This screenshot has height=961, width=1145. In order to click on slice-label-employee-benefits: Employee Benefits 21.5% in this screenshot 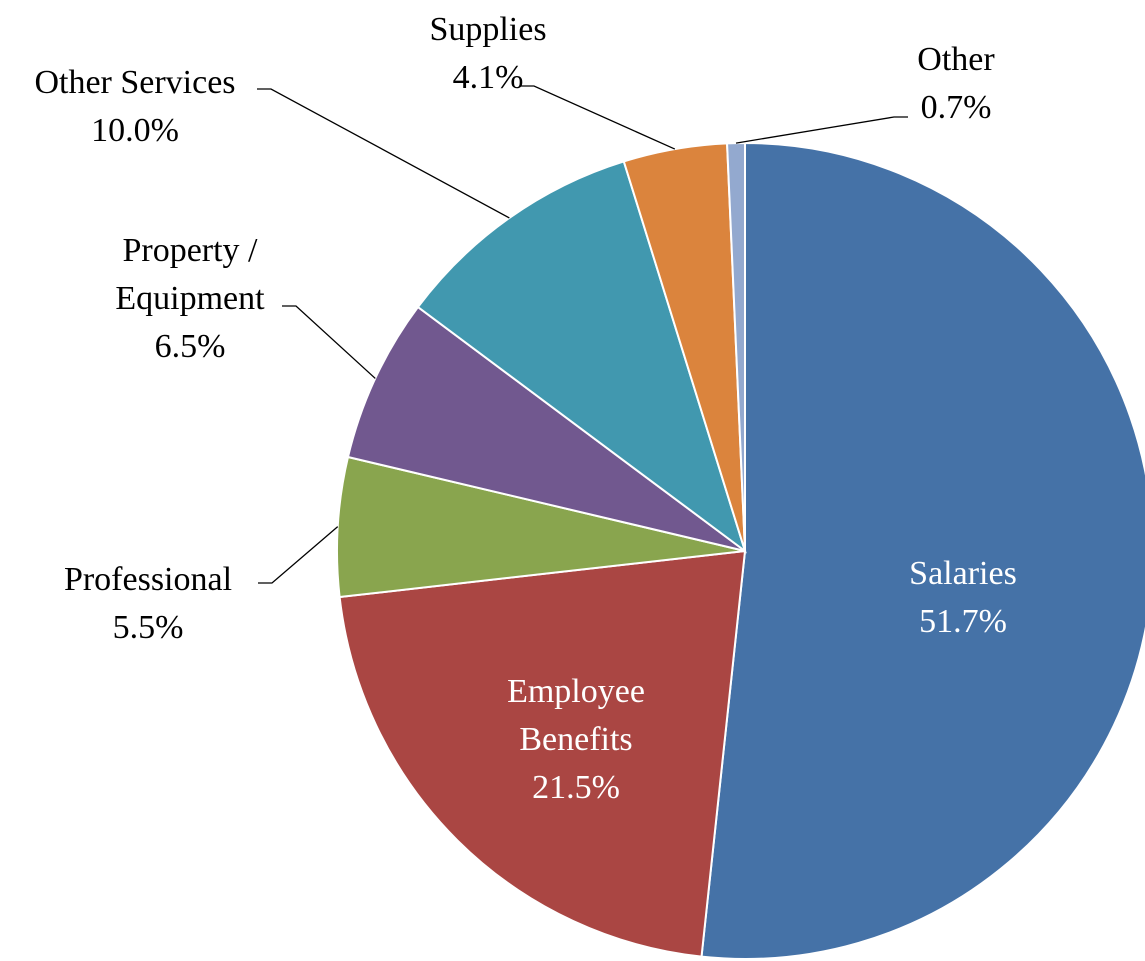, I will do `click(576, 739)`.